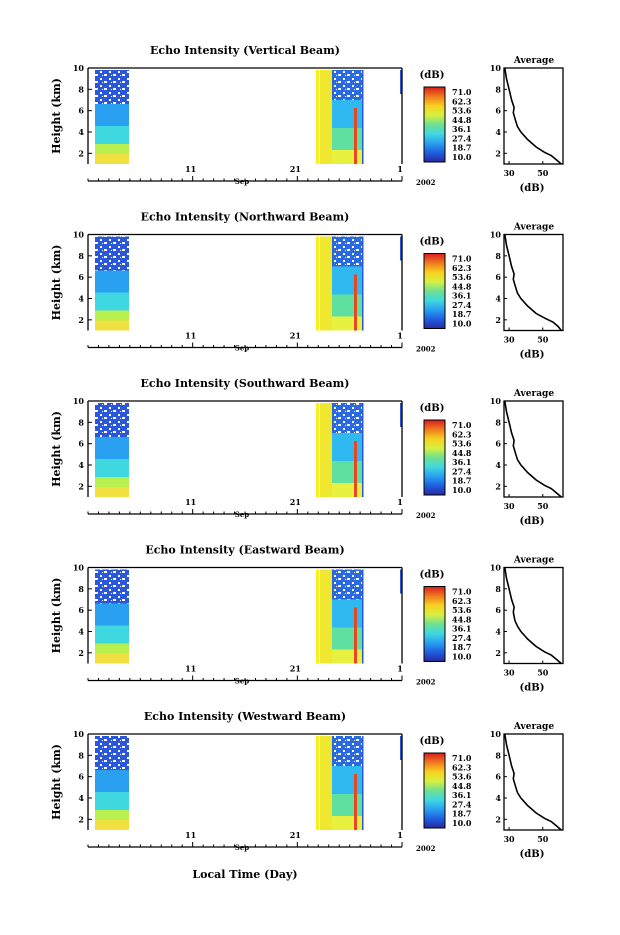  What do you see at coordinates (81, 320) in the screenshot?
I see `y-tick-label: 2` at bounding box center [81, 320].